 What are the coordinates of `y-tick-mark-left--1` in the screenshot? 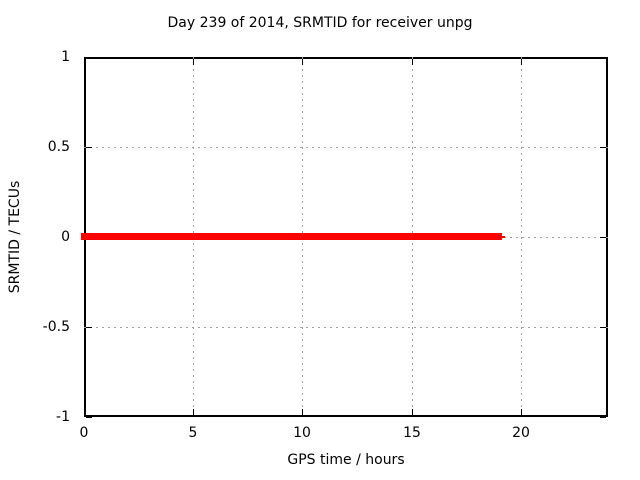 It's located at (89, 417).